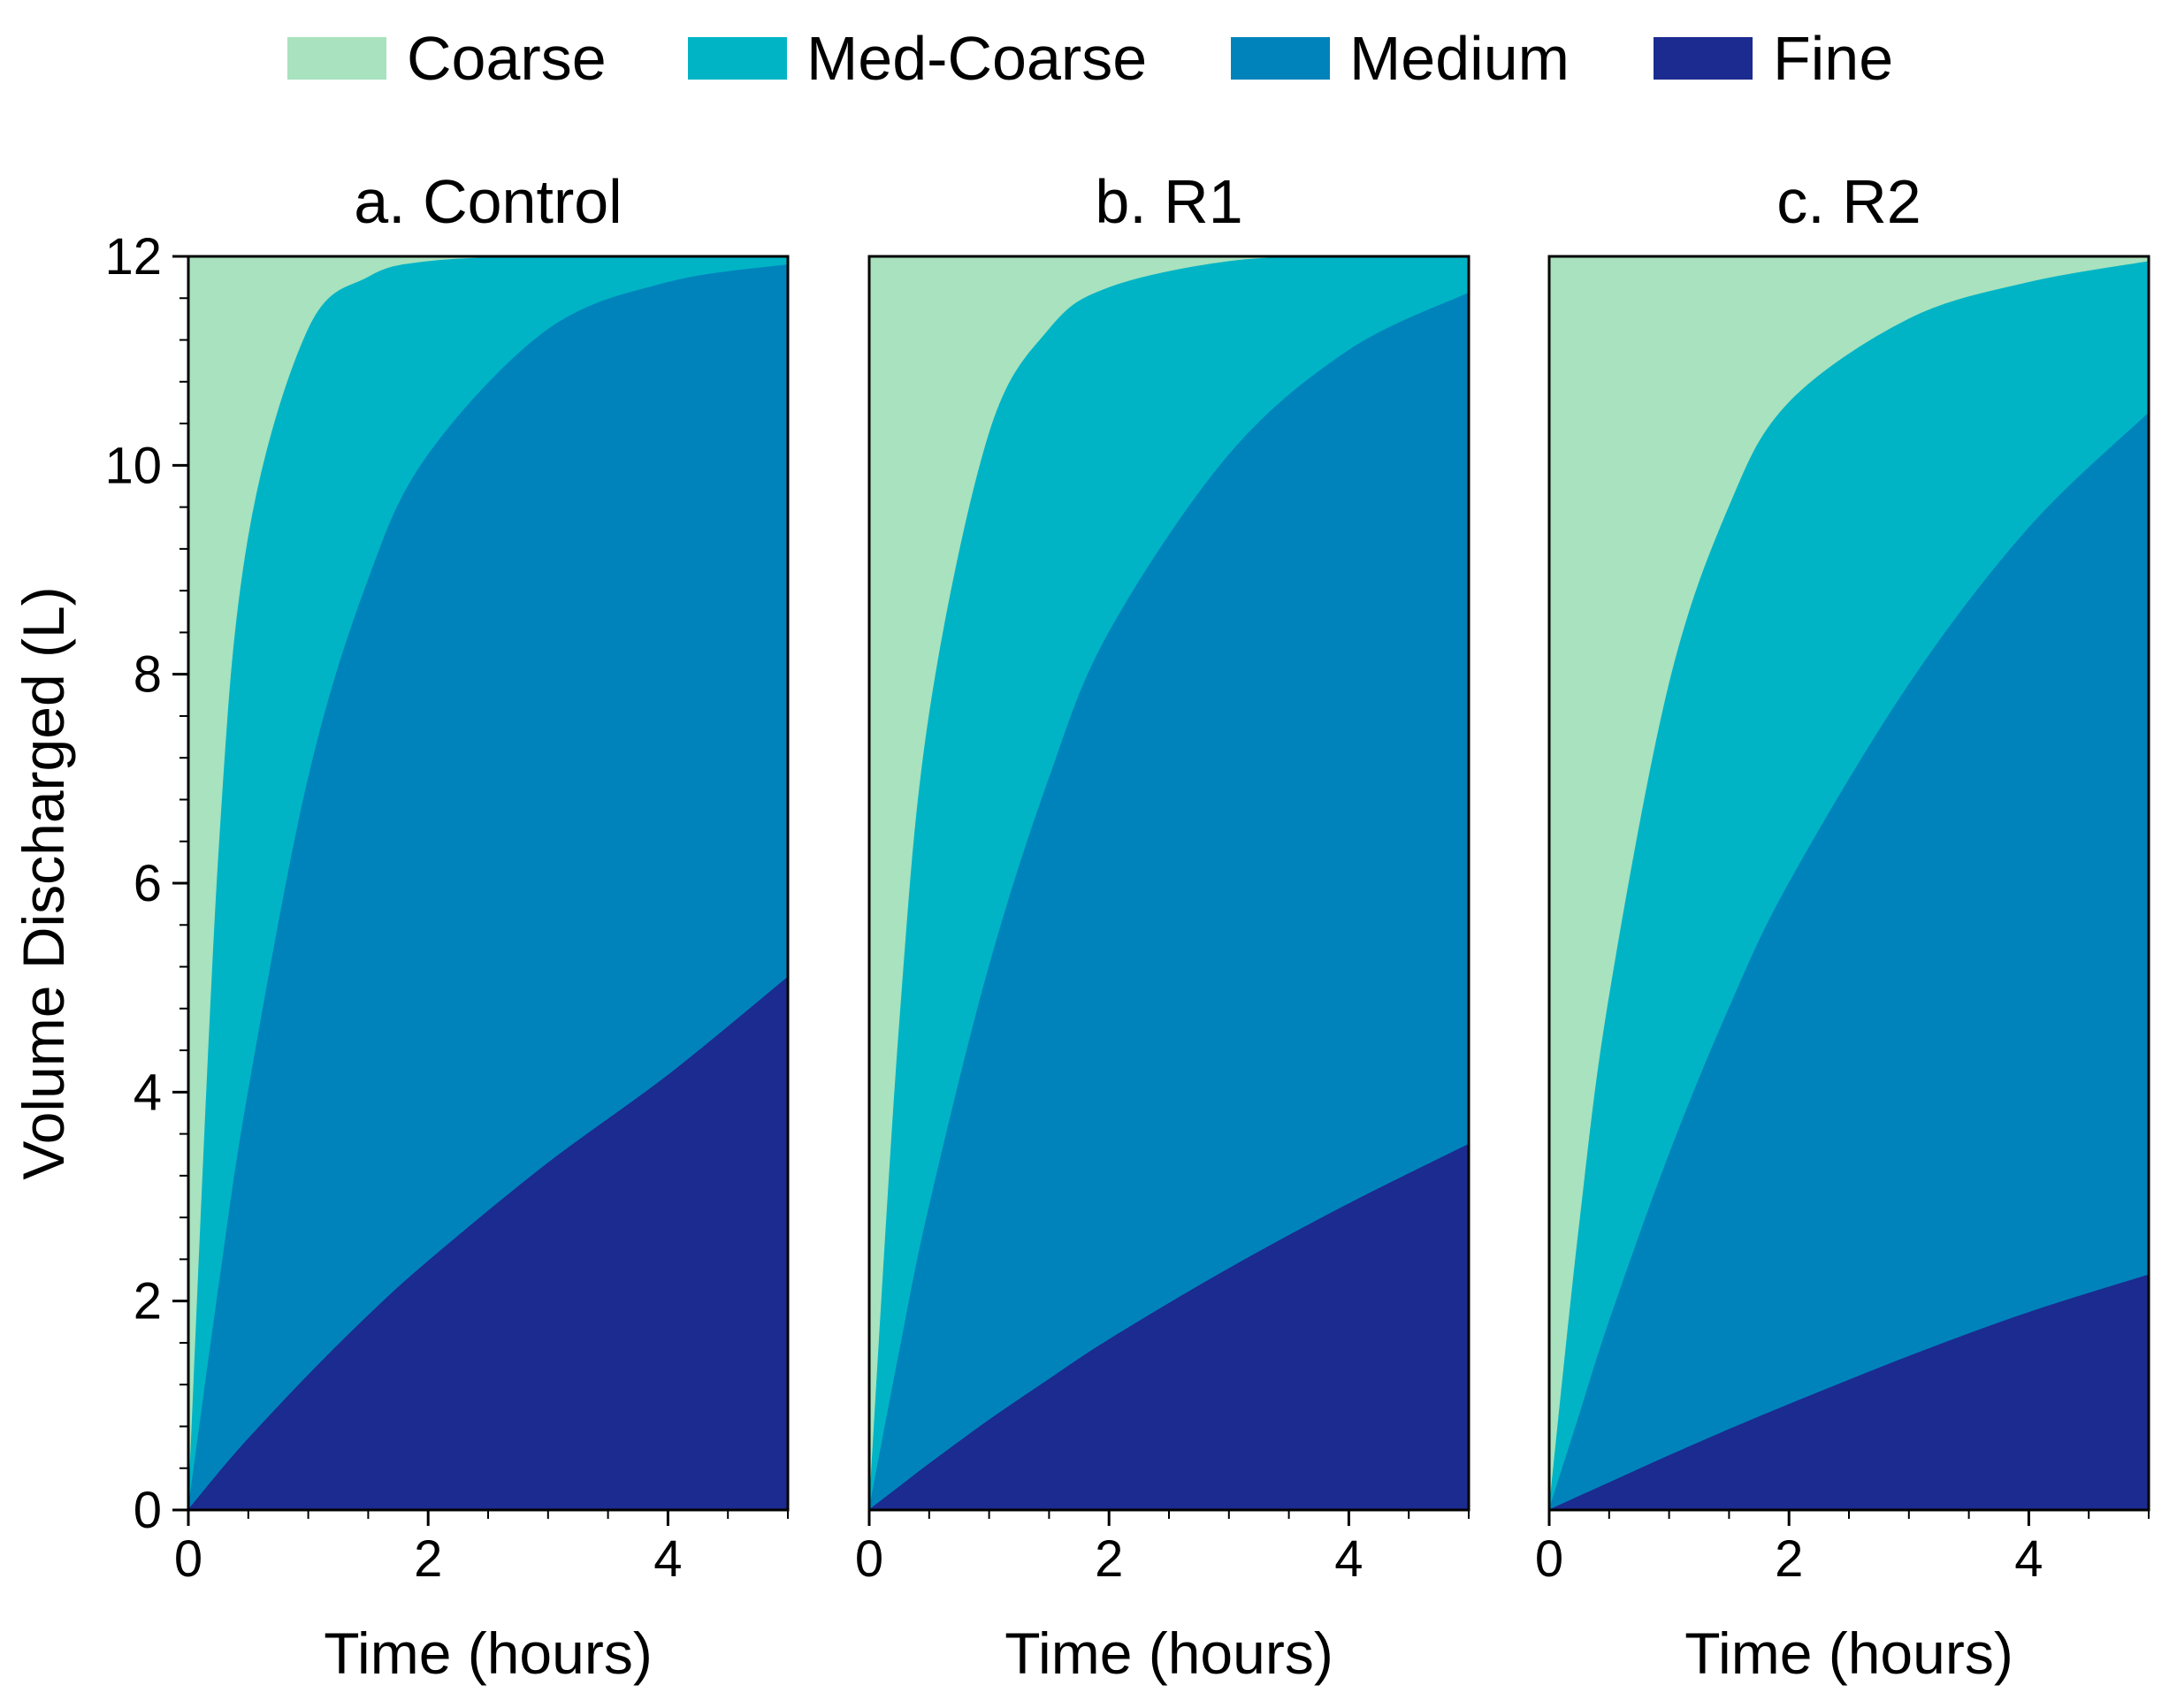 This screenshot has height=1708, width=2177. I want to click on legend-label-coarse: Coarse, so click(507, 58).